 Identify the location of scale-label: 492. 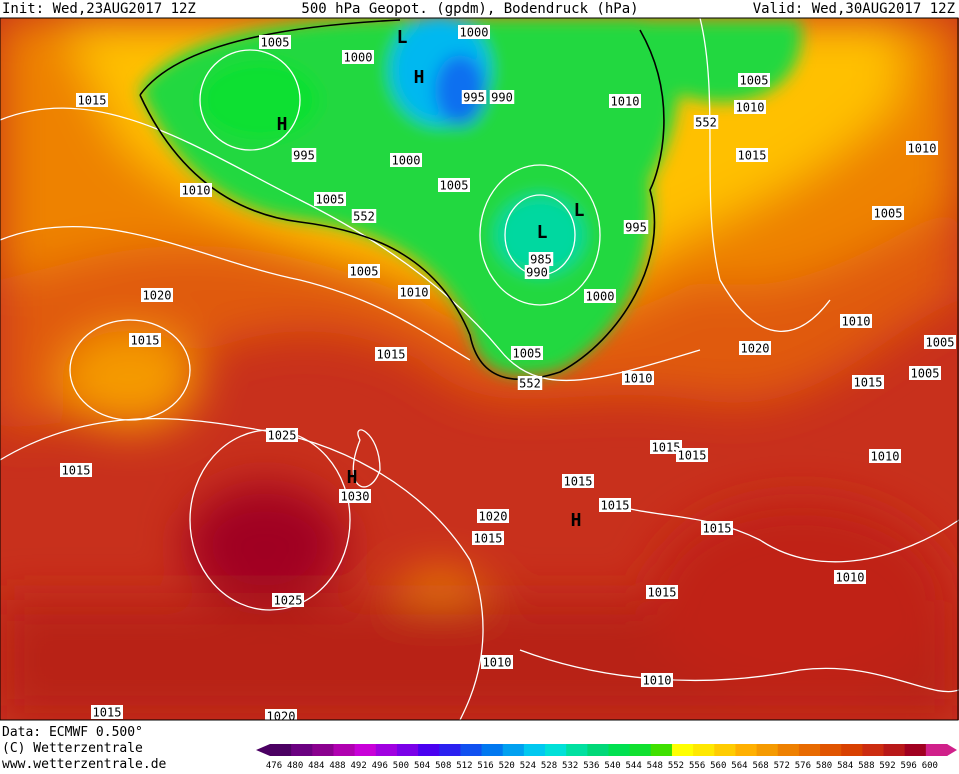
(358, 765).